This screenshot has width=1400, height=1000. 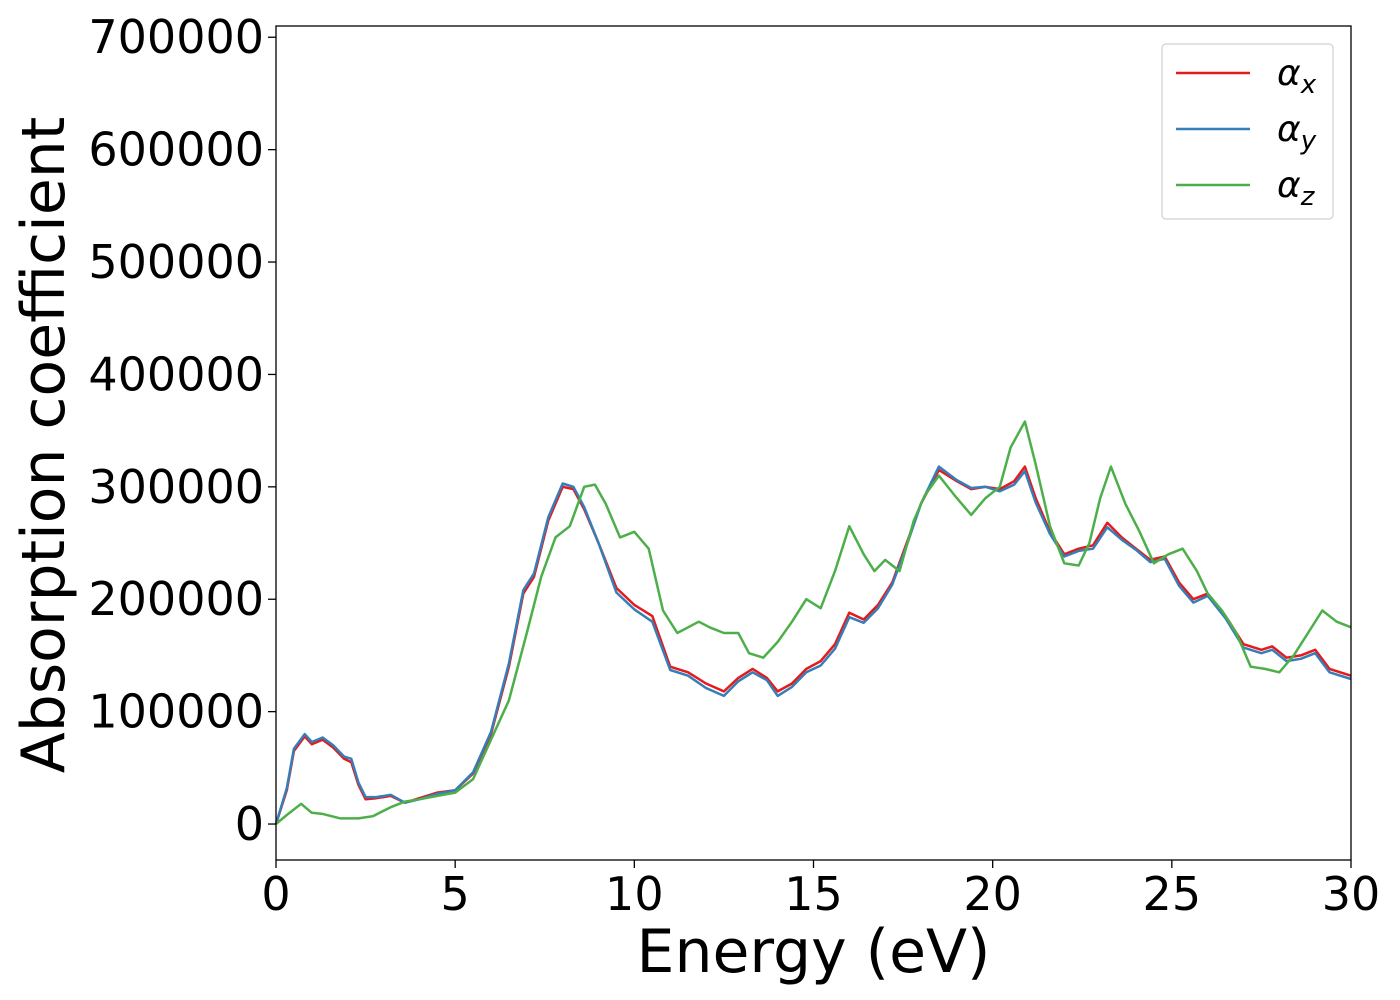 What do you see at coordinates (176, 599) in the screenshot?
I see `y-tick-label: 200000` at bounding box center [176, 599].